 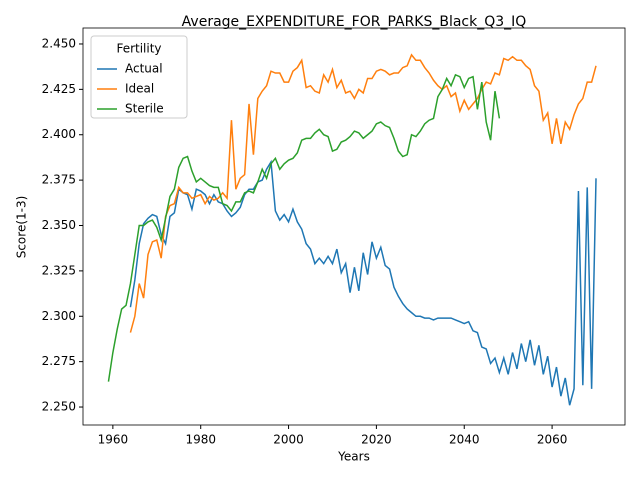 I want to click on x-tick-label: 2060, so click(x=552, y=440).